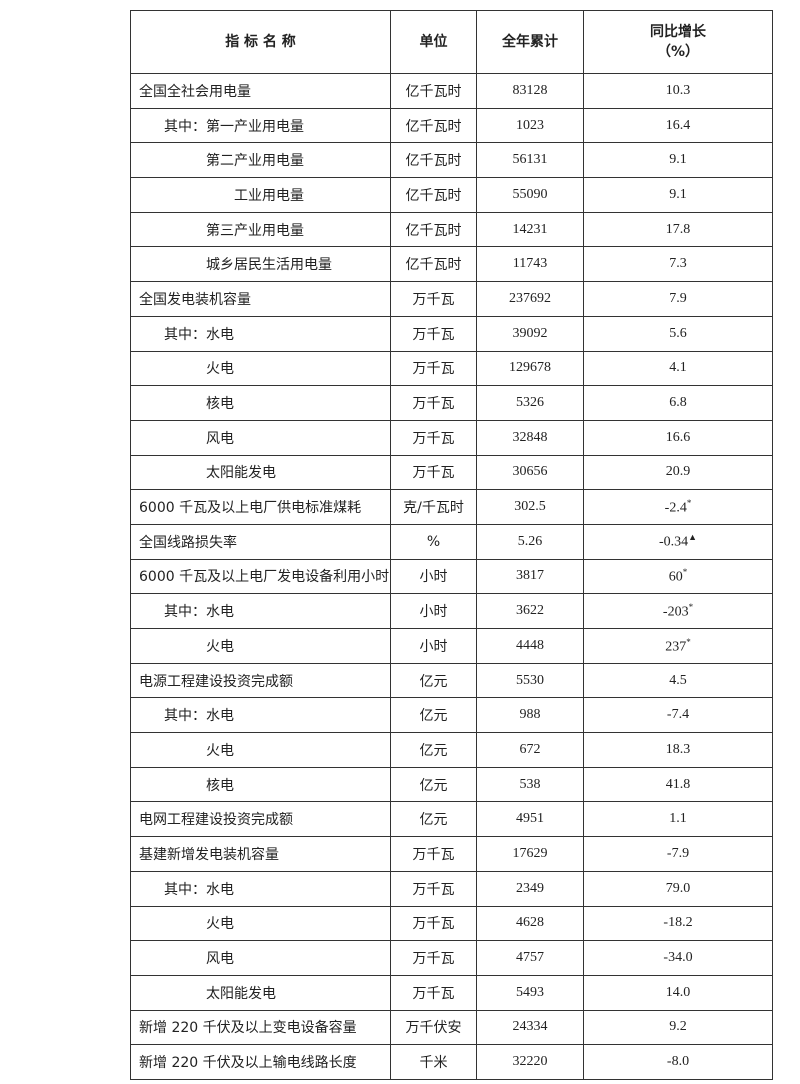  Describe the element at coordinates (678, 541) in the screenshot. I see `growth-cell: -0.34▲` at that location.